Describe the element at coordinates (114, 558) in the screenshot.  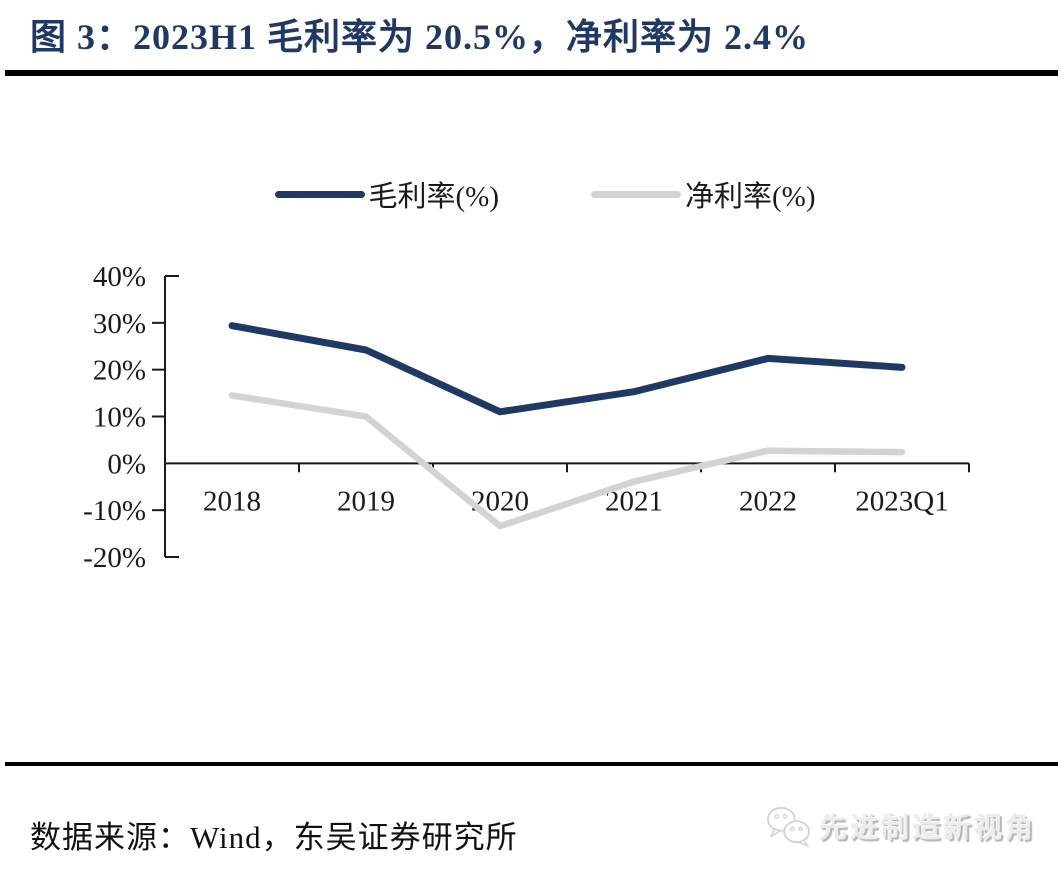
I see `y-tick-label: -20%` at that location.